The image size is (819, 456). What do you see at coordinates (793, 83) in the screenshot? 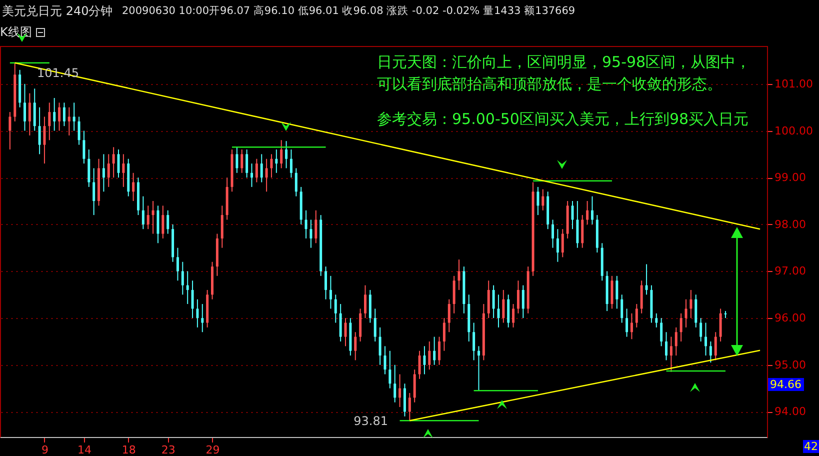
I see `y-tick-label: 101.00` at bounding box center [793, 83].